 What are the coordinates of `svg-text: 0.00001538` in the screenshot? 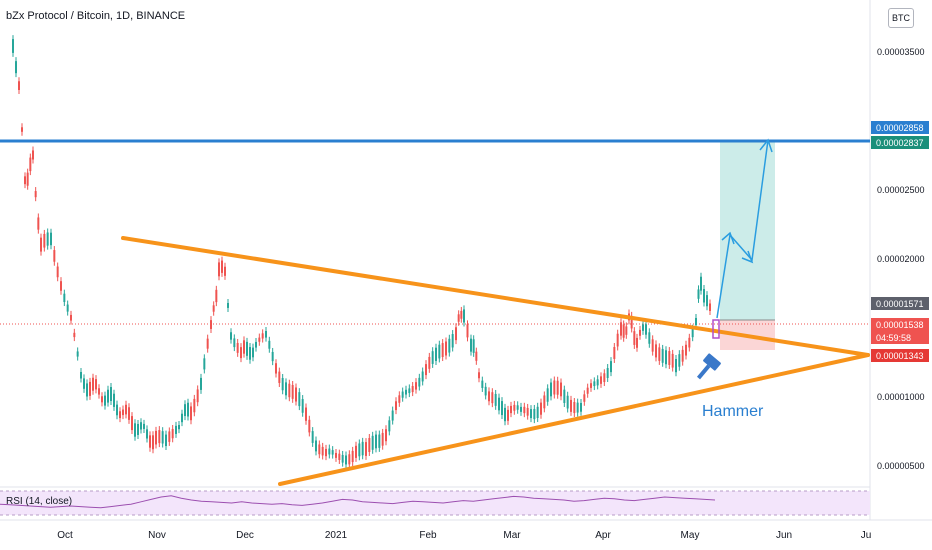 It's located at (900, 325).